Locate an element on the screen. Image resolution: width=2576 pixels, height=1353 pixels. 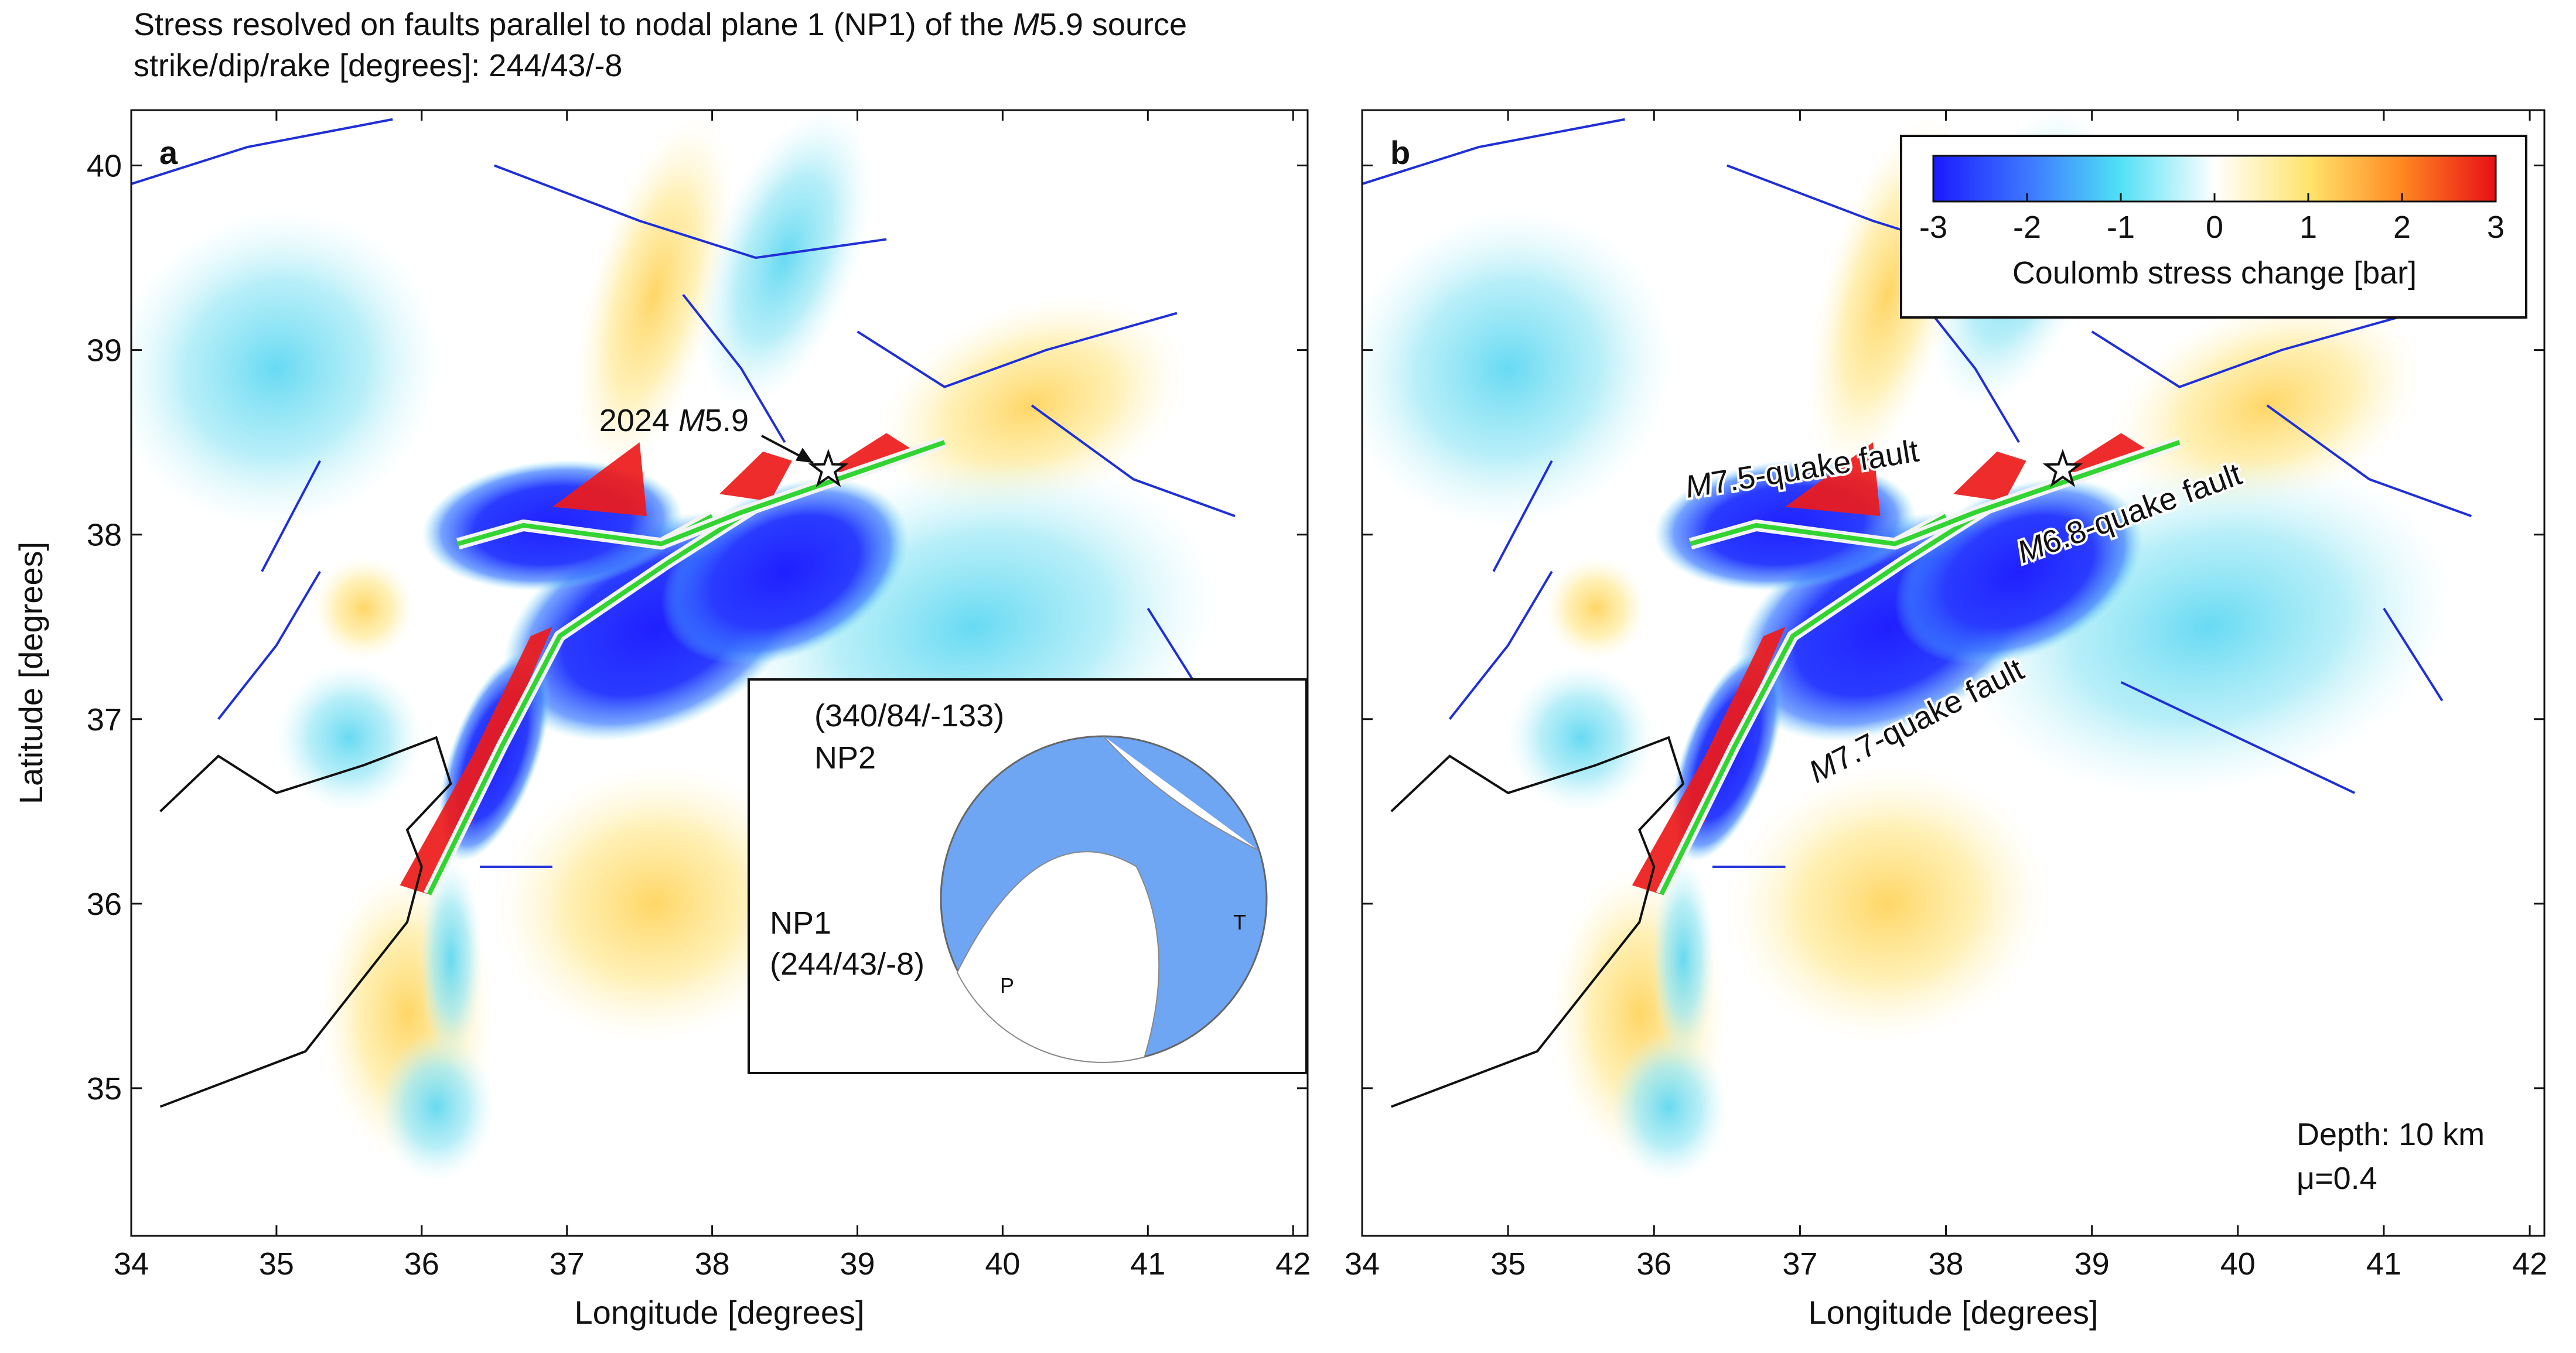
panel-label-a: a is located at coordinates (168, 152).